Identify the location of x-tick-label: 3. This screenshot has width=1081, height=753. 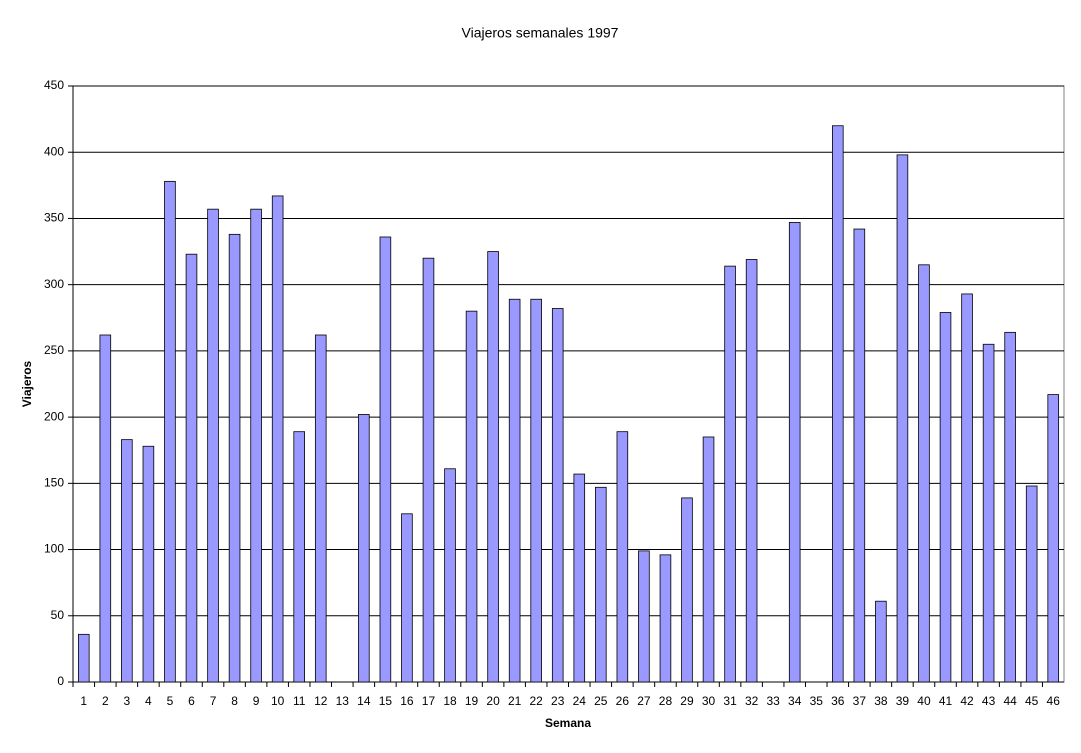
(127, 701).